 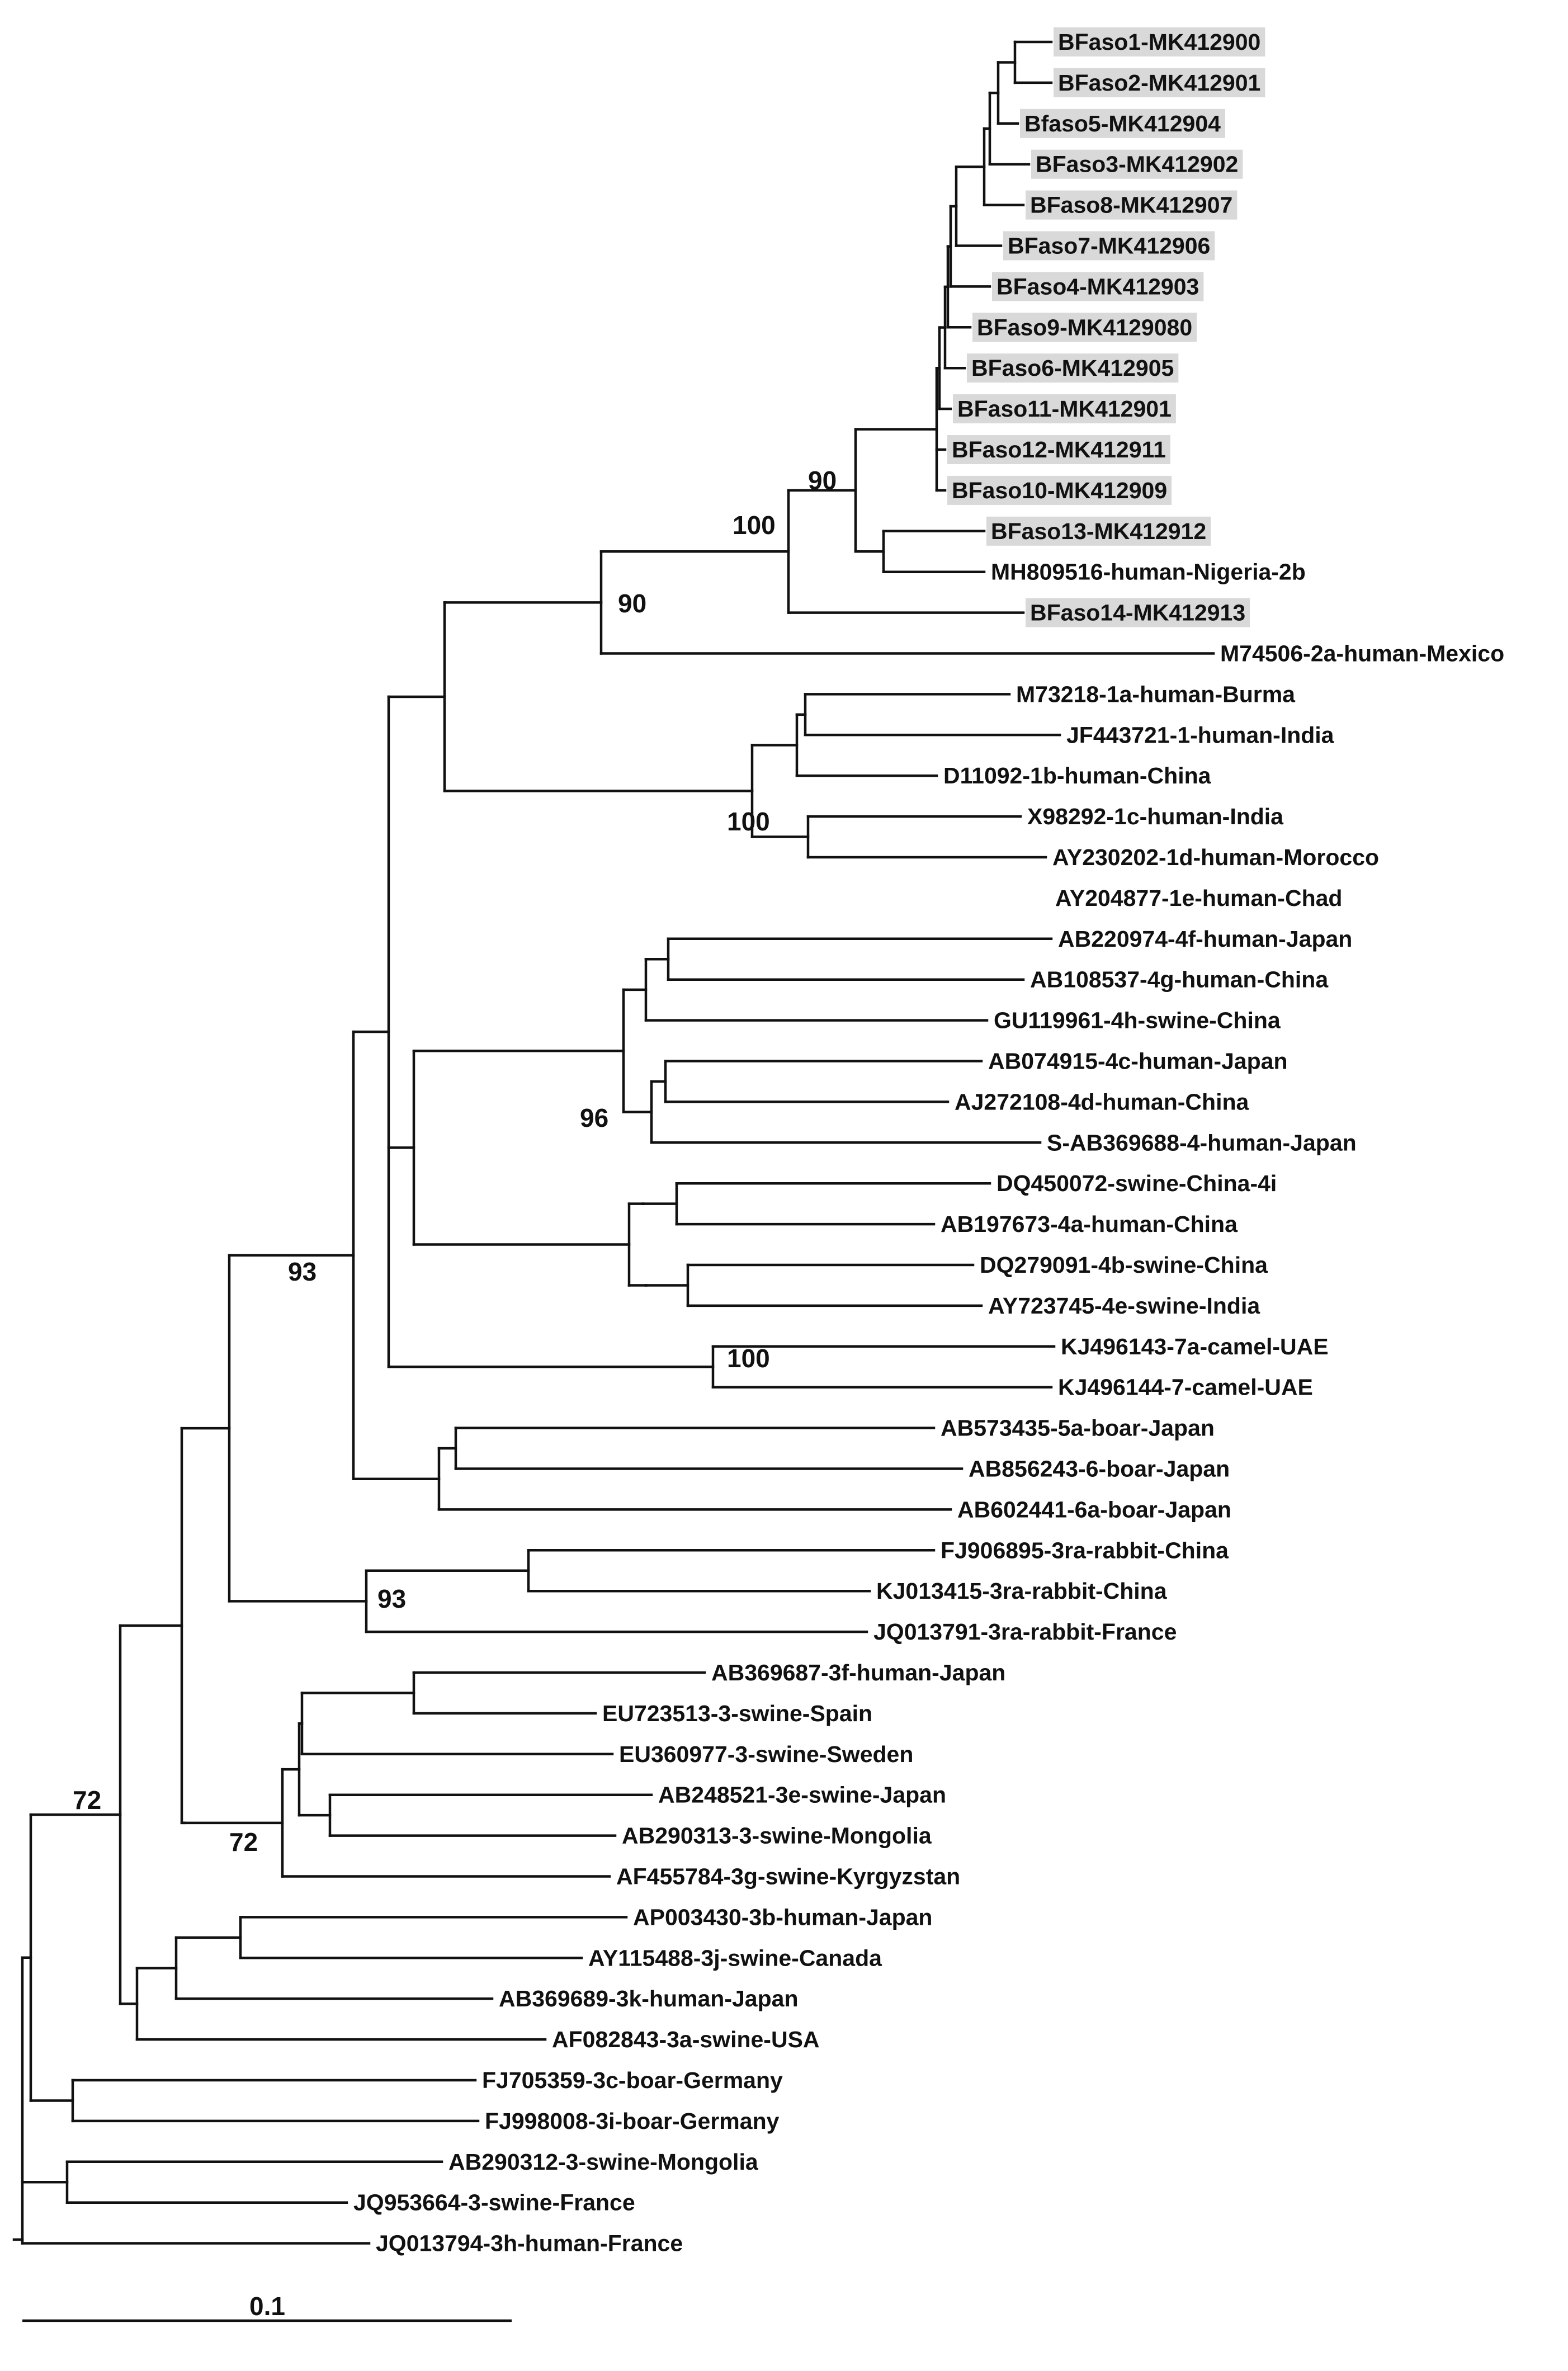 What do you see at coordinates (1205, 939) in the screenshot?
I see `leaf-label: AB220974-4f-human-Japan` at bounding box center [1205, 939].